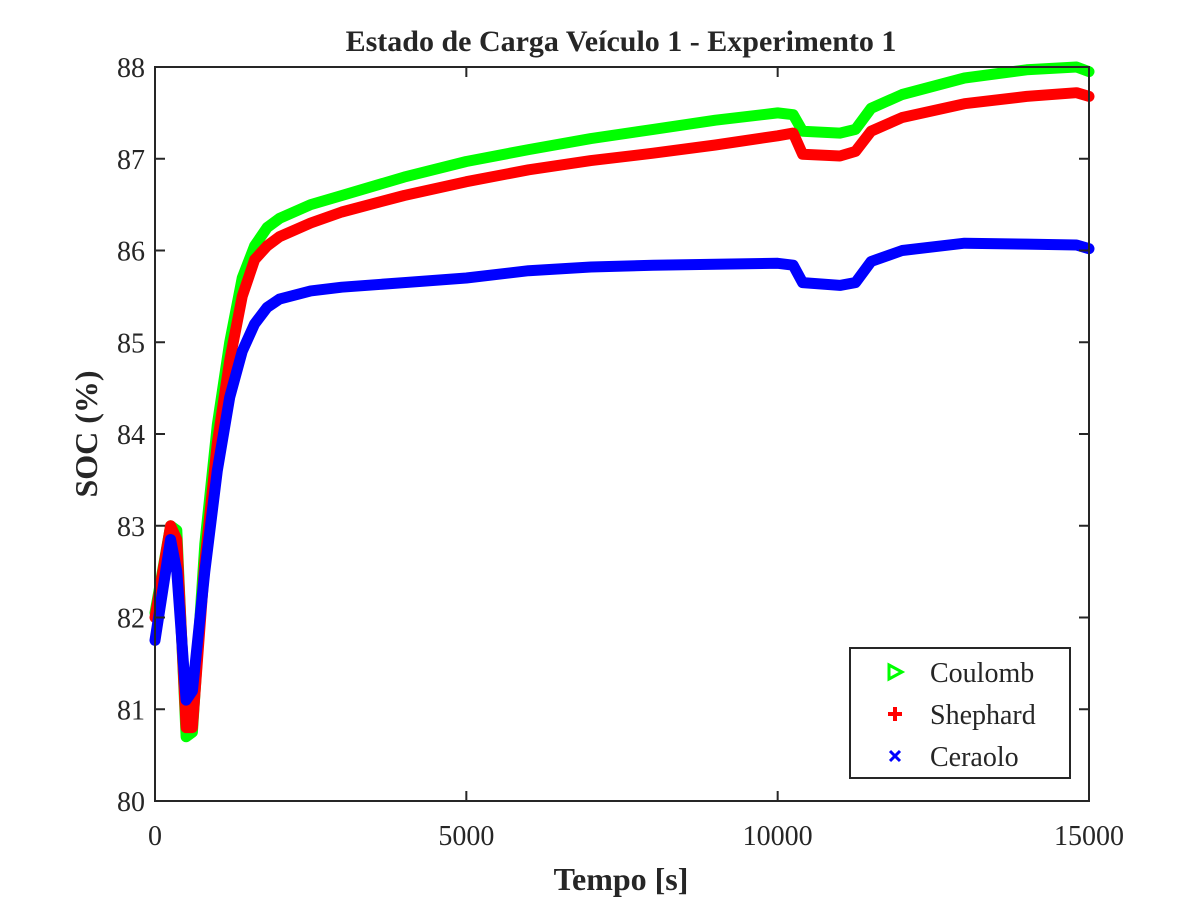 Image resolution: width=1200 pixels, height=900 pixels. I want to click on legend: Coulomb Shephard Ceraolo, so click(960, 713).